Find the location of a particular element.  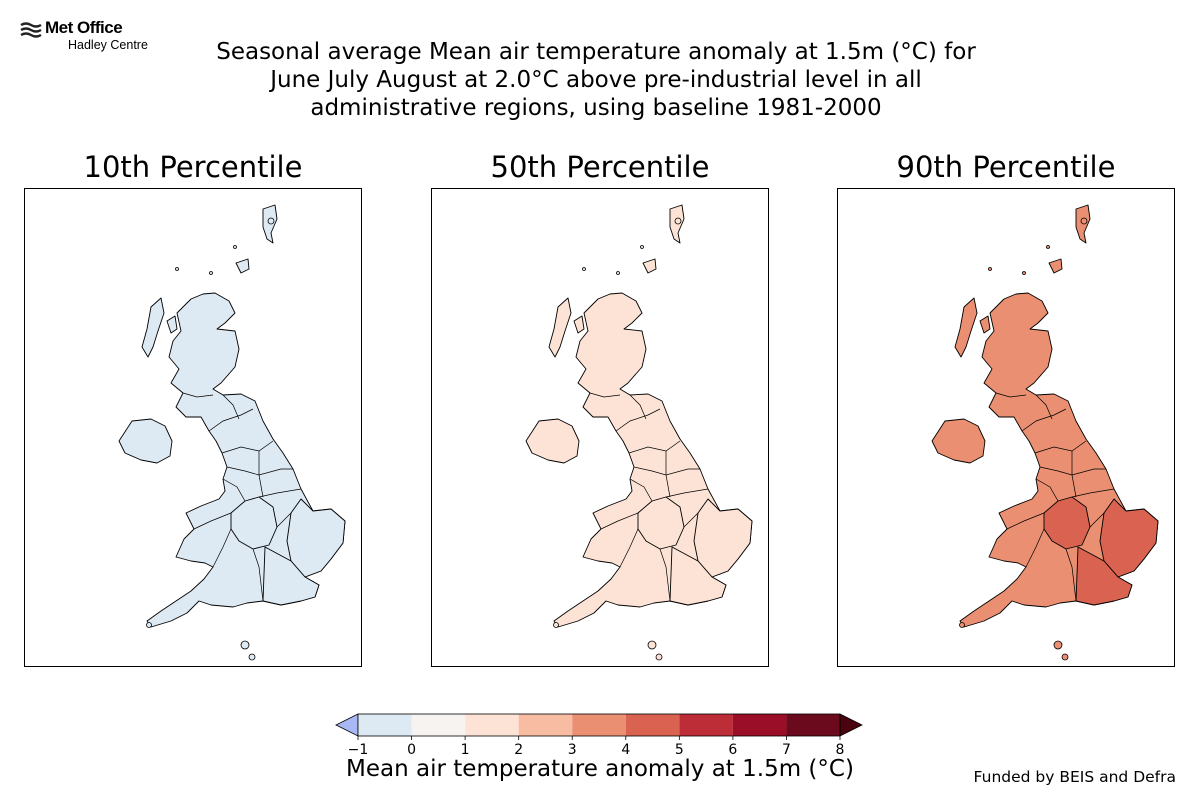

panel-title-p50: 50th Percentile is located at coordinates (600, 167).